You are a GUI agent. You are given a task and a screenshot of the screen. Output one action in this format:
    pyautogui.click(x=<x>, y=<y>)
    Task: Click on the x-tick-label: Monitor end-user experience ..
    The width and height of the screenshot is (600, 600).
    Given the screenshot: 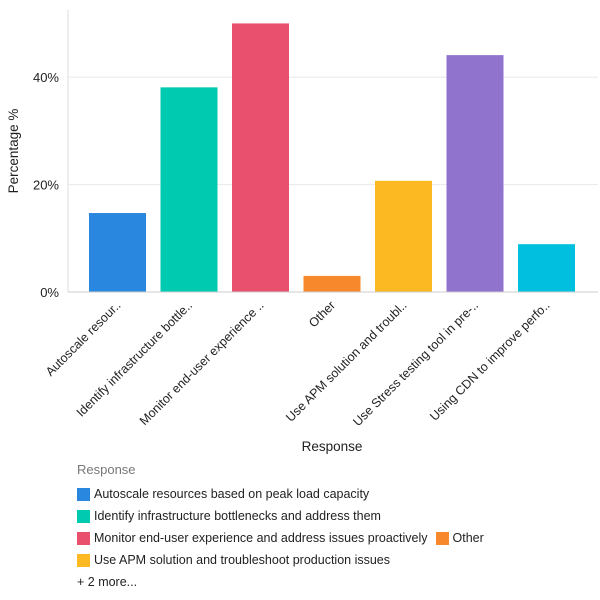 What is the action you would take?
    pyautogui.click(x=202, y=363)
    